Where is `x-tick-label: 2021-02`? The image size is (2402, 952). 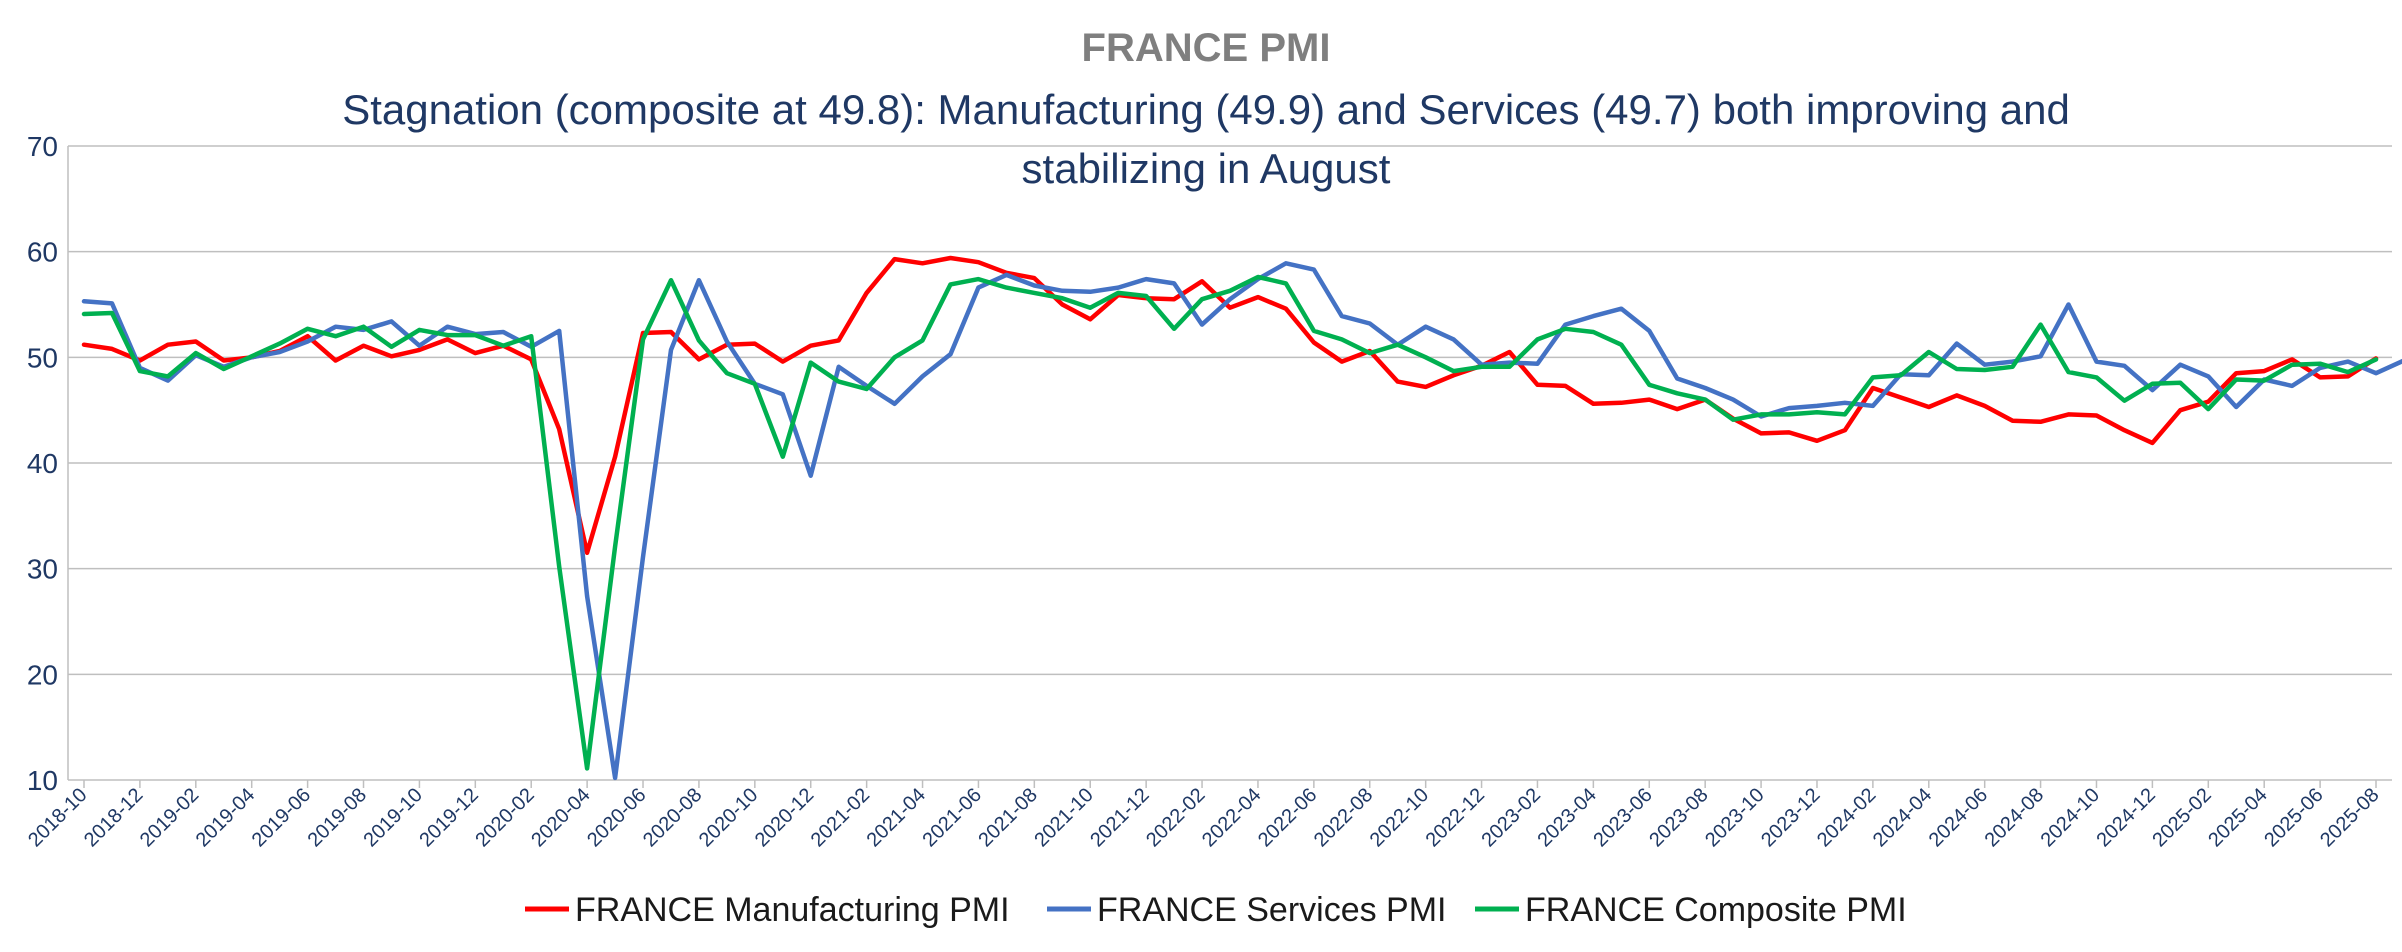 x-tick-label: 2021-02 is located at coordinates (840, 817).